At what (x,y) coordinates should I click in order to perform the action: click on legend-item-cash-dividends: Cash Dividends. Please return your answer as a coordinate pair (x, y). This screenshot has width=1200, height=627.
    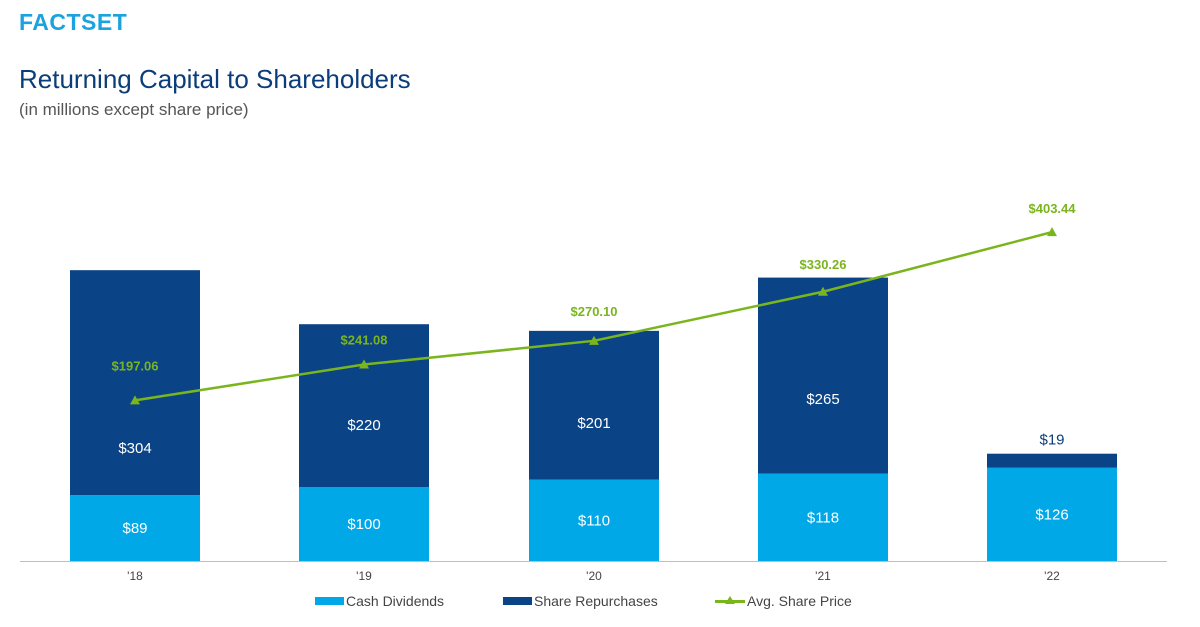
    Looking at the image, I should click on (379, 601).